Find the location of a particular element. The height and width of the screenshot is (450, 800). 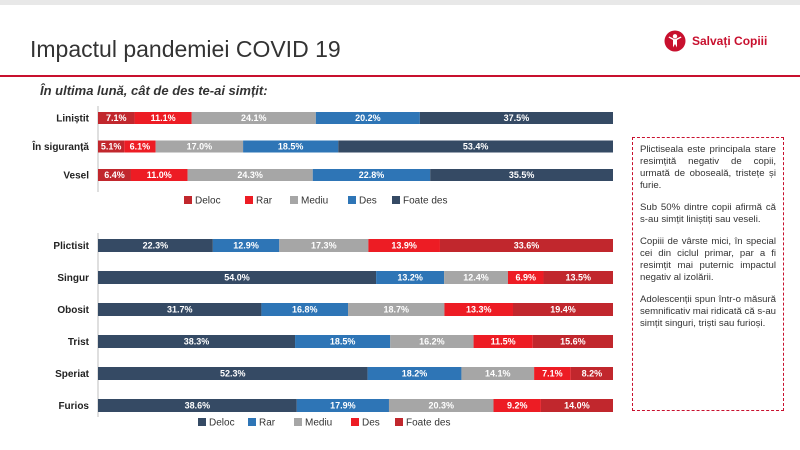

data-label-trist-mediu: 16.2% is located at coordinates (432, 342).